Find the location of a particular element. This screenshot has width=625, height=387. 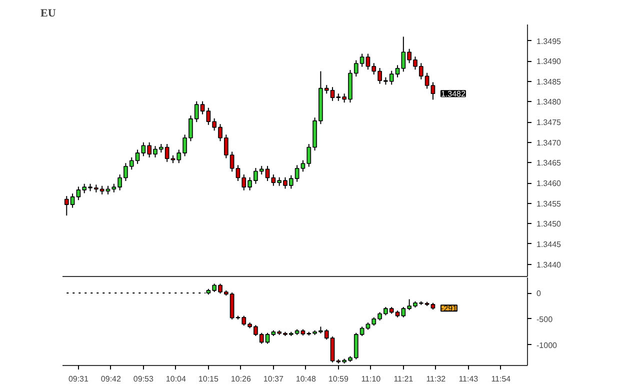

x-tick-label: 11:43 is located at coordinates (468, 379).